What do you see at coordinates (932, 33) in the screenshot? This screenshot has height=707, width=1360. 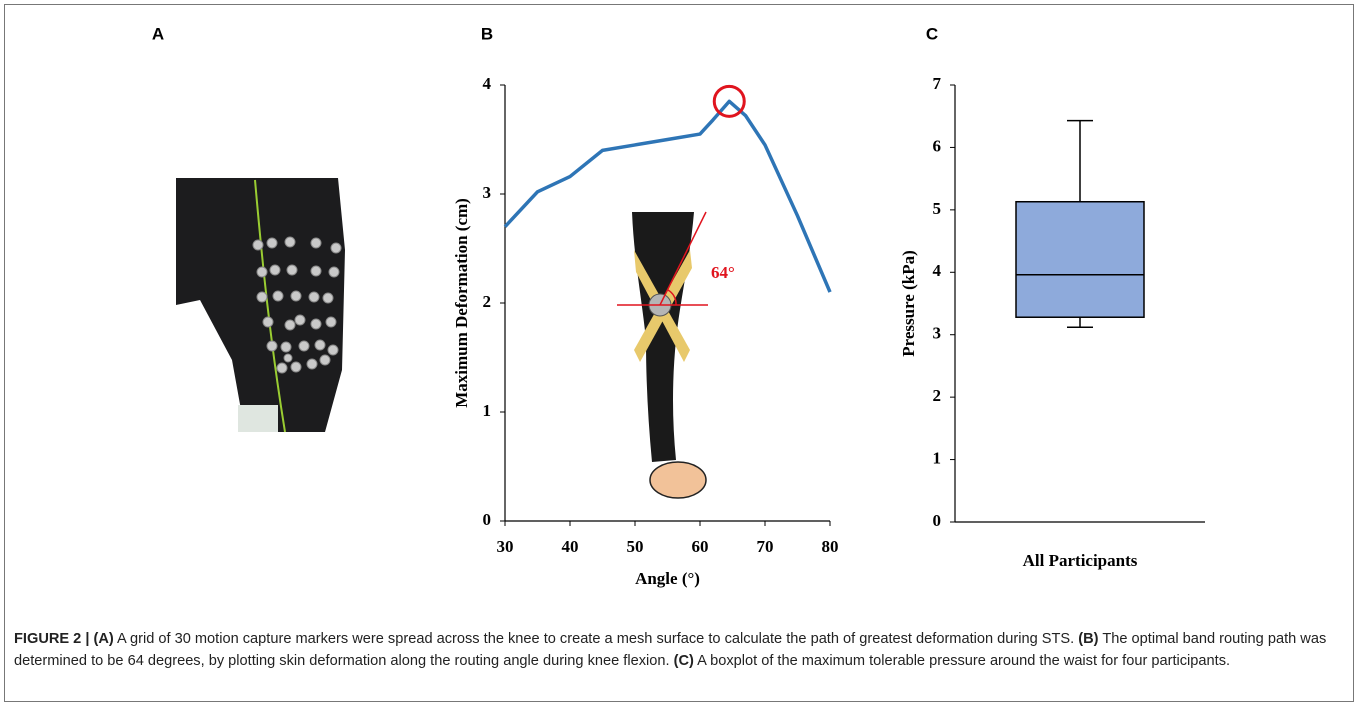 I see `panel-label: C` at bounding box center [932, 33].